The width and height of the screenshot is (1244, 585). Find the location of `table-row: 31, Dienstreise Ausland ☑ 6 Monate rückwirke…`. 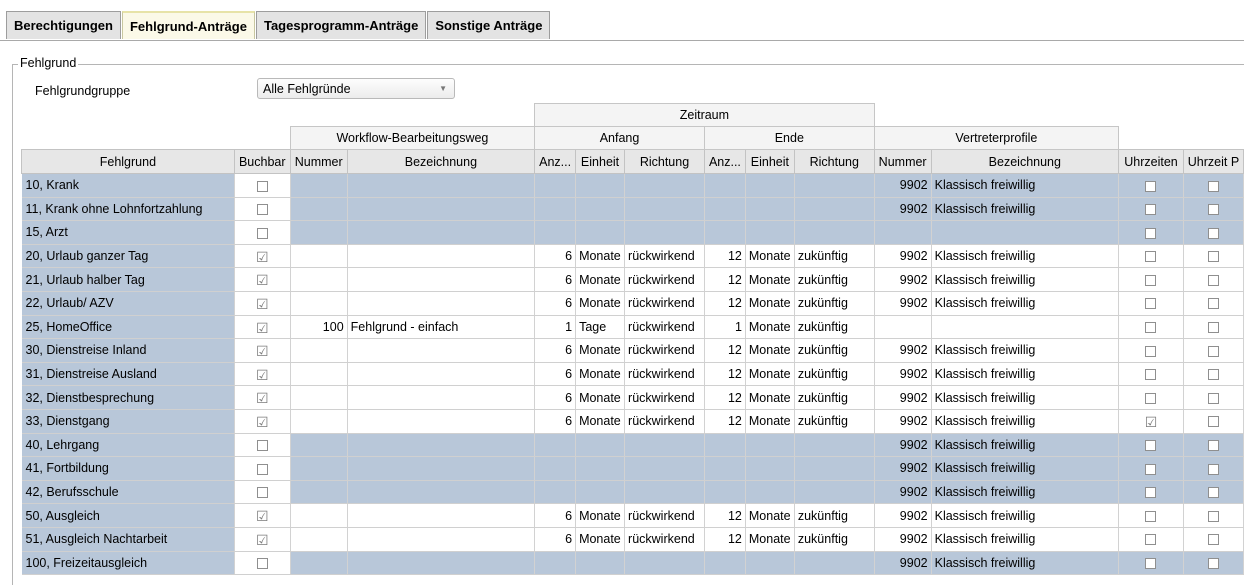

table-row: 31, Dienstreise Ausland ☑ 6 Monate rückwirke… is located at coordinates (632, 374).